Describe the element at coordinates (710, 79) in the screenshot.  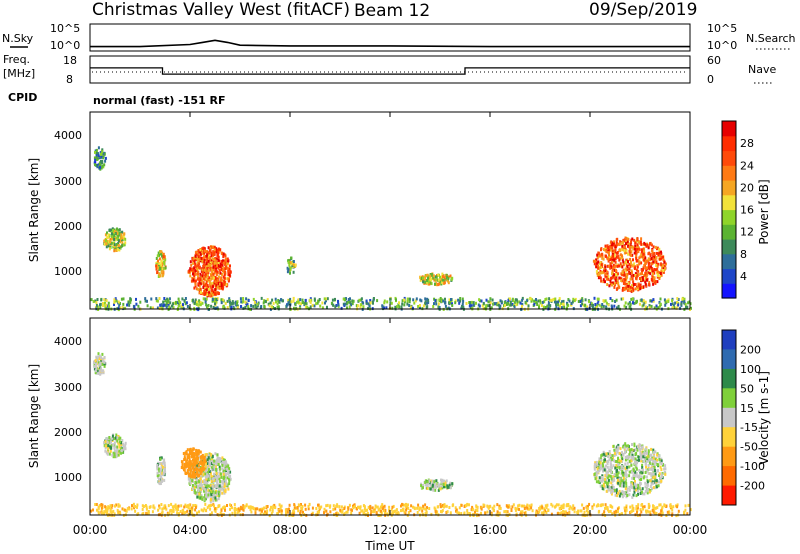
I see `nave-tick-bottom: 0` at that location.